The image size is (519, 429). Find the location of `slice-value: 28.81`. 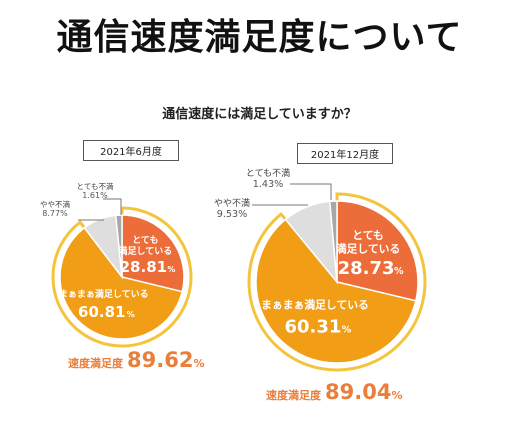

slice-value: 28.81 is located at coordinates (143, 267).